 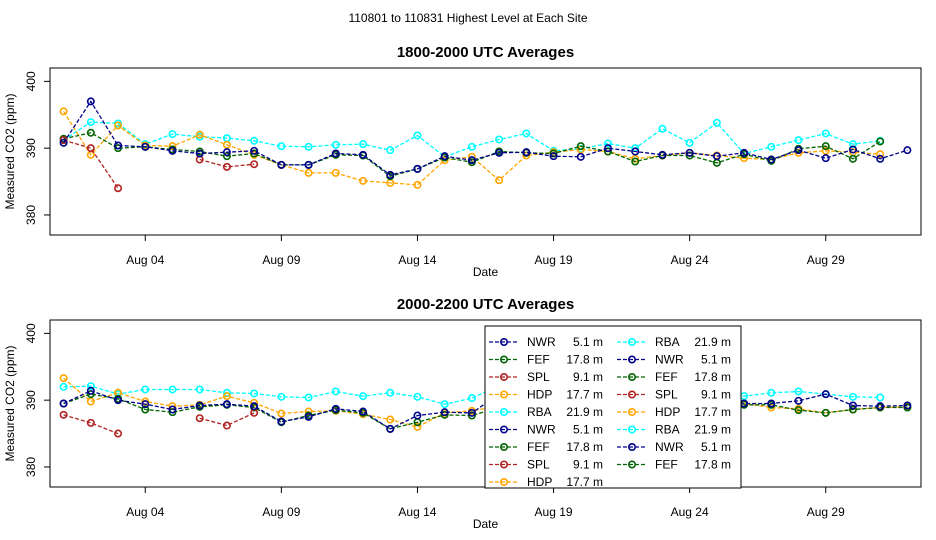 What do you see at coordinates (281, 512) in the screenshot?
I see `x-tick-label: Aug 09` at bounding box center [281, 512].